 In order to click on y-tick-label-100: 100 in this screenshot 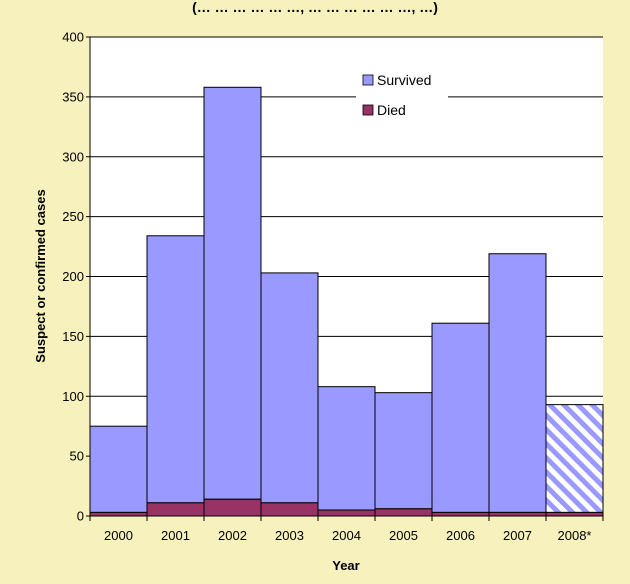, I will do `click(73, 396)`.